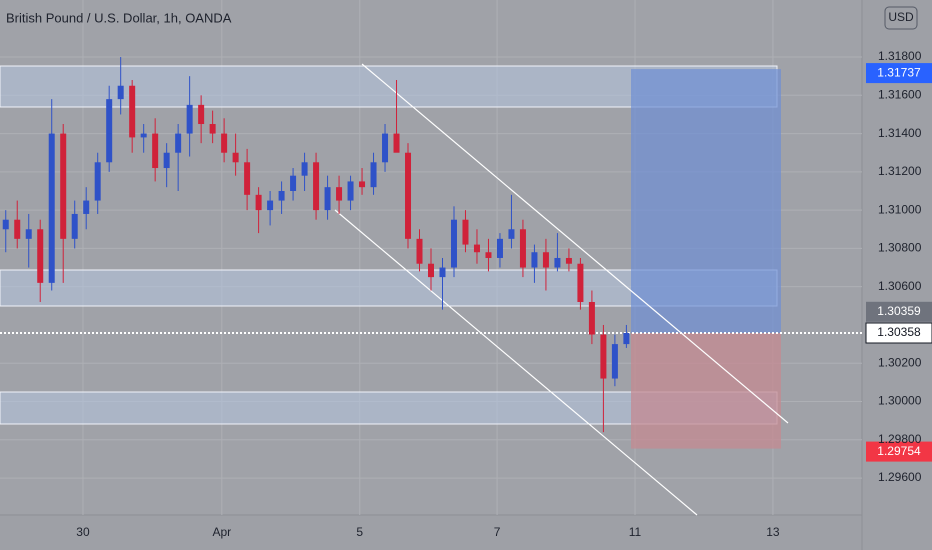 The width and height of the screenshot is (932, 550). What do you see at coordinates (900, 133) in the screenshot?
I see `y-tick-label: 1.31400` at bounding box center [900, 133].